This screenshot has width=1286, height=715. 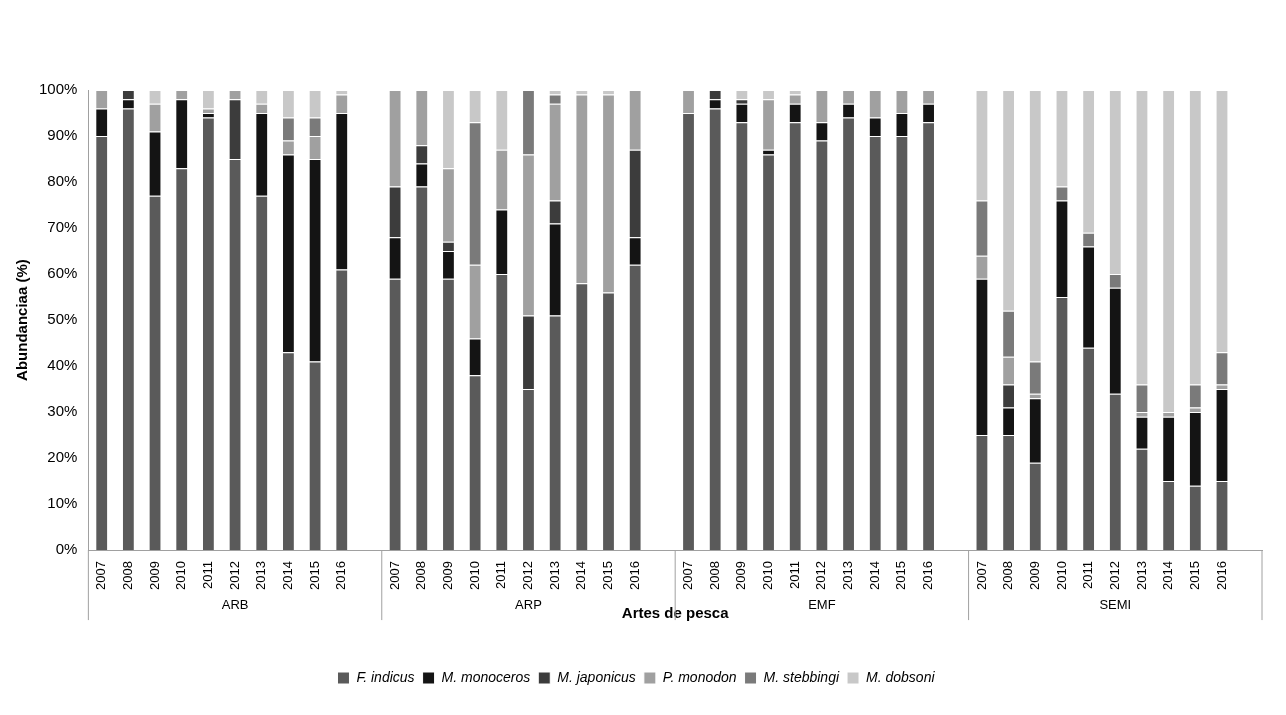 What do you see at coordinates (528, 604) in the screenshot?
I see `text: ARP` at bounding box center [528, 604].